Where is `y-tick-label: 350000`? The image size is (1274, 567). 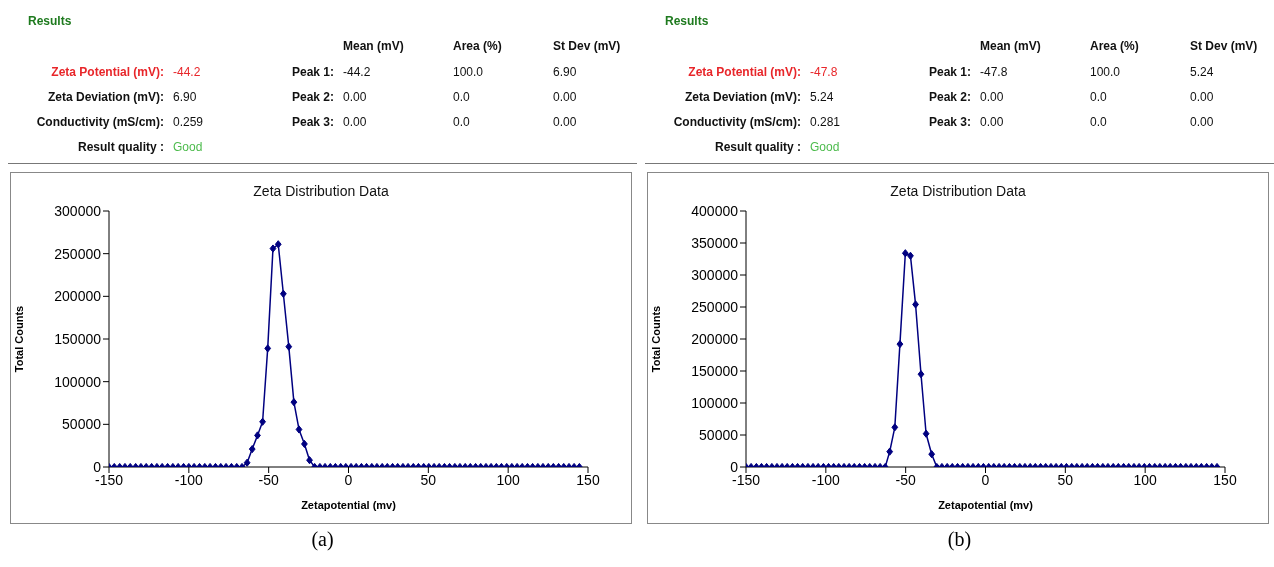
y-tick-label: 350000 is located at coordinates (715, 242).